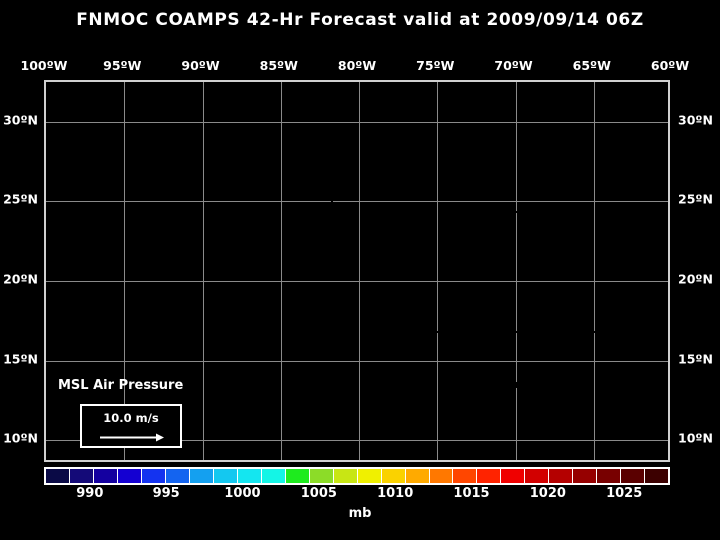 The image size is (720, 540). What do you see at coordinates (471, 493) in the screenshot?
I see `colorbar-tick-label: 1015` at bounding box center [471, 493].